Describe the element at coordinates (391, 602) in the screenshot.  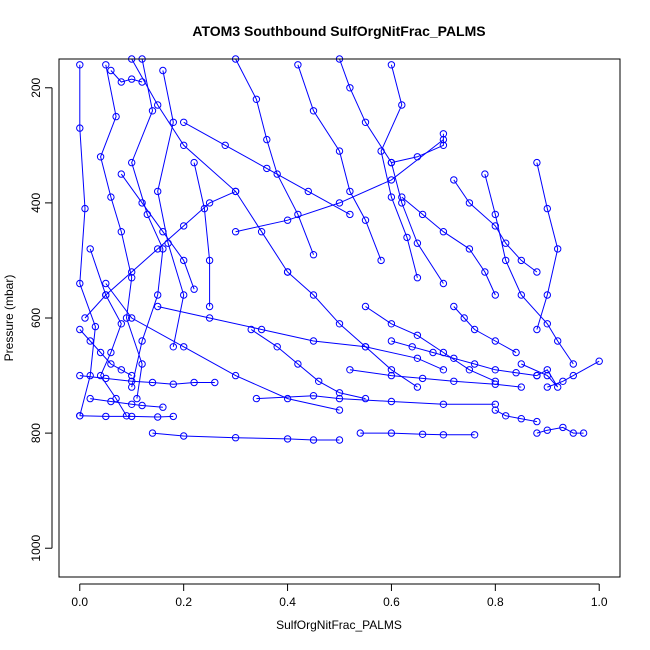
I see `x-tick-label: 0.6` at that location.